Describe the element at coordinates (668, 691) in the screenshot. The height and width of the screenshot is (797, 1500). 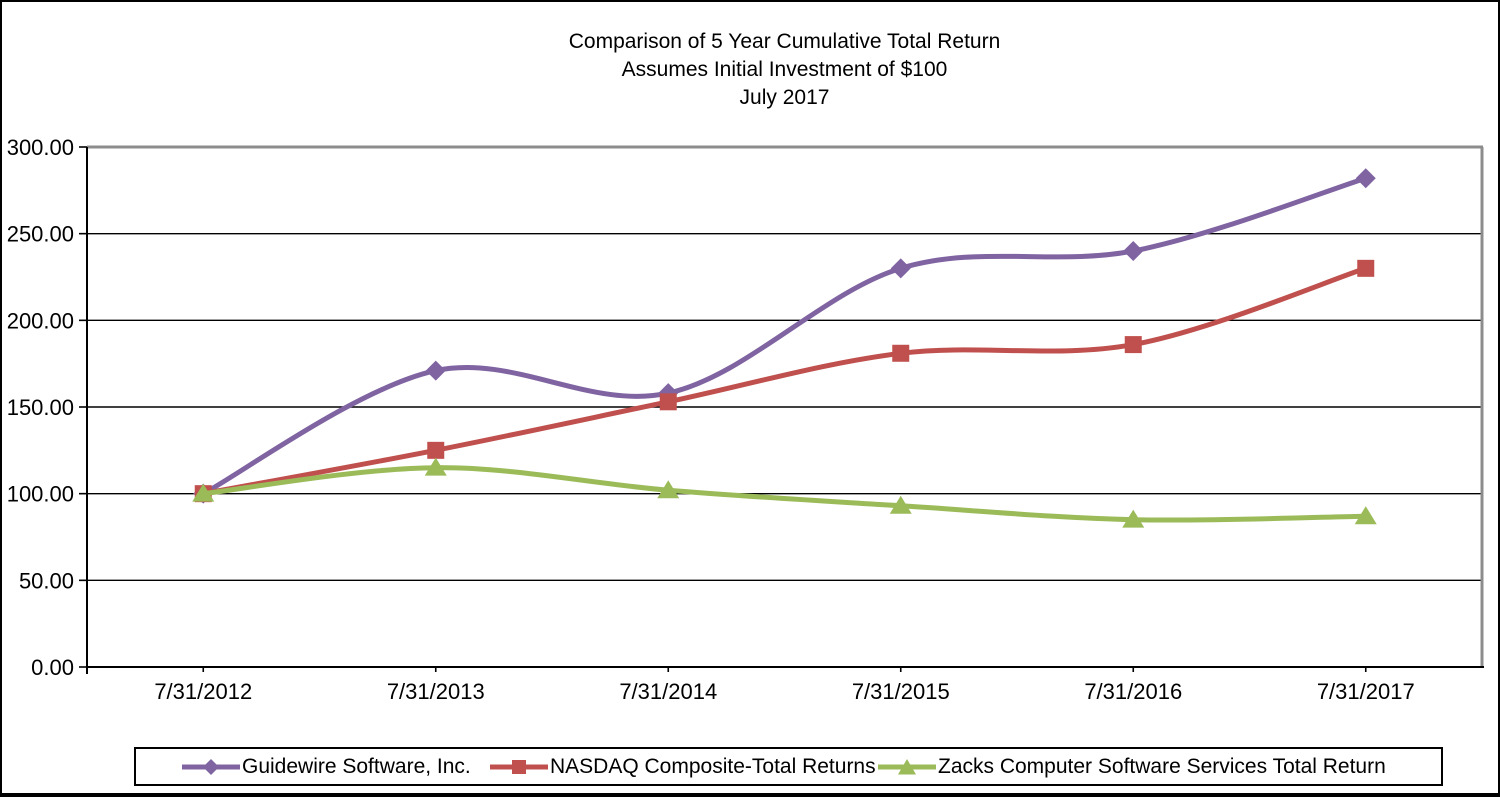
I see `x-axis-label: 7/31/2014` at that location.